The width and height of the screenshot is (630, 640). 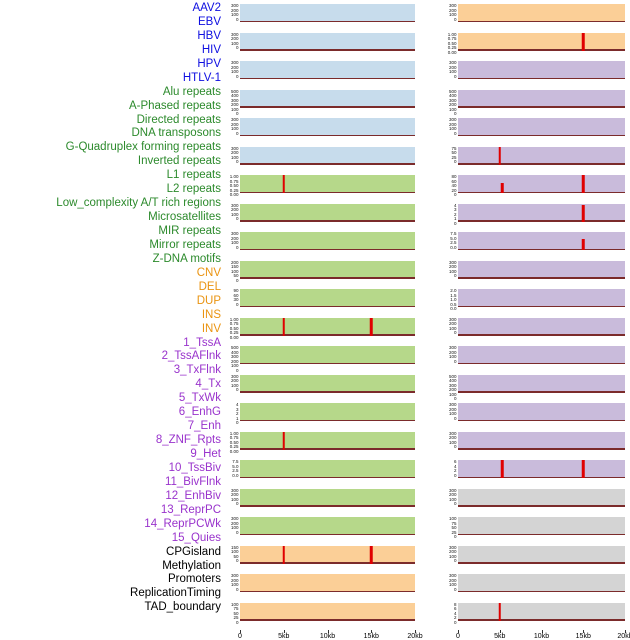 I want to click on y-axis-ticks: 100 75 50 25 0, so click(x=451, y=527).